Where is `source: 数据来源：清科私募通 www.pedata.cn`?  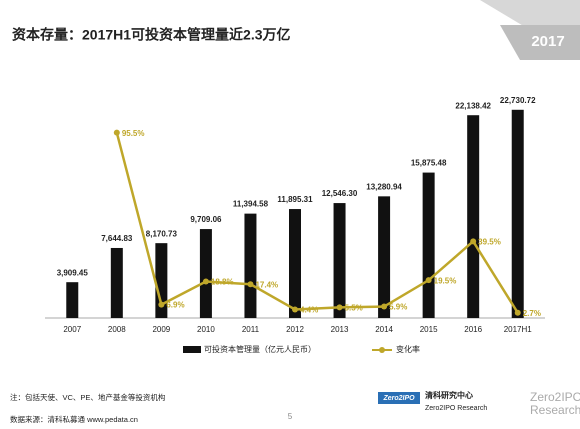
source: 数据来源：清科私募通 www.pedata.cn is located at coordinates (74, 419).